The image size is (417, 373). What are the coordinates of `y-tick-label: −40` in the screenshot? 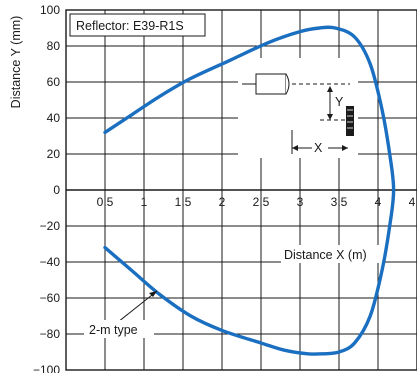 It's located at (50, 262).